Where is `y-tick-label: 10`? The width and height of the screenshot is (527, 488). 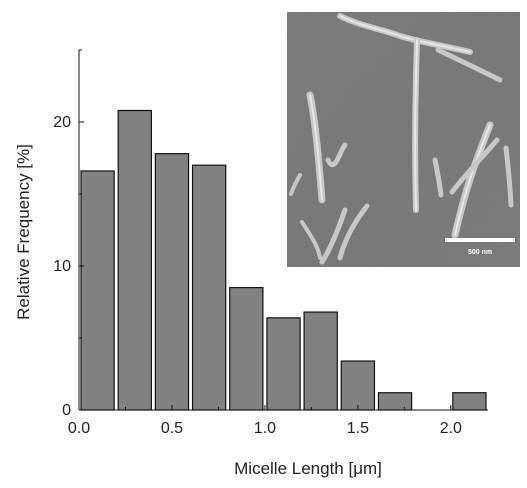 y-tick-label: 10 is located at coordinates (62, 266).